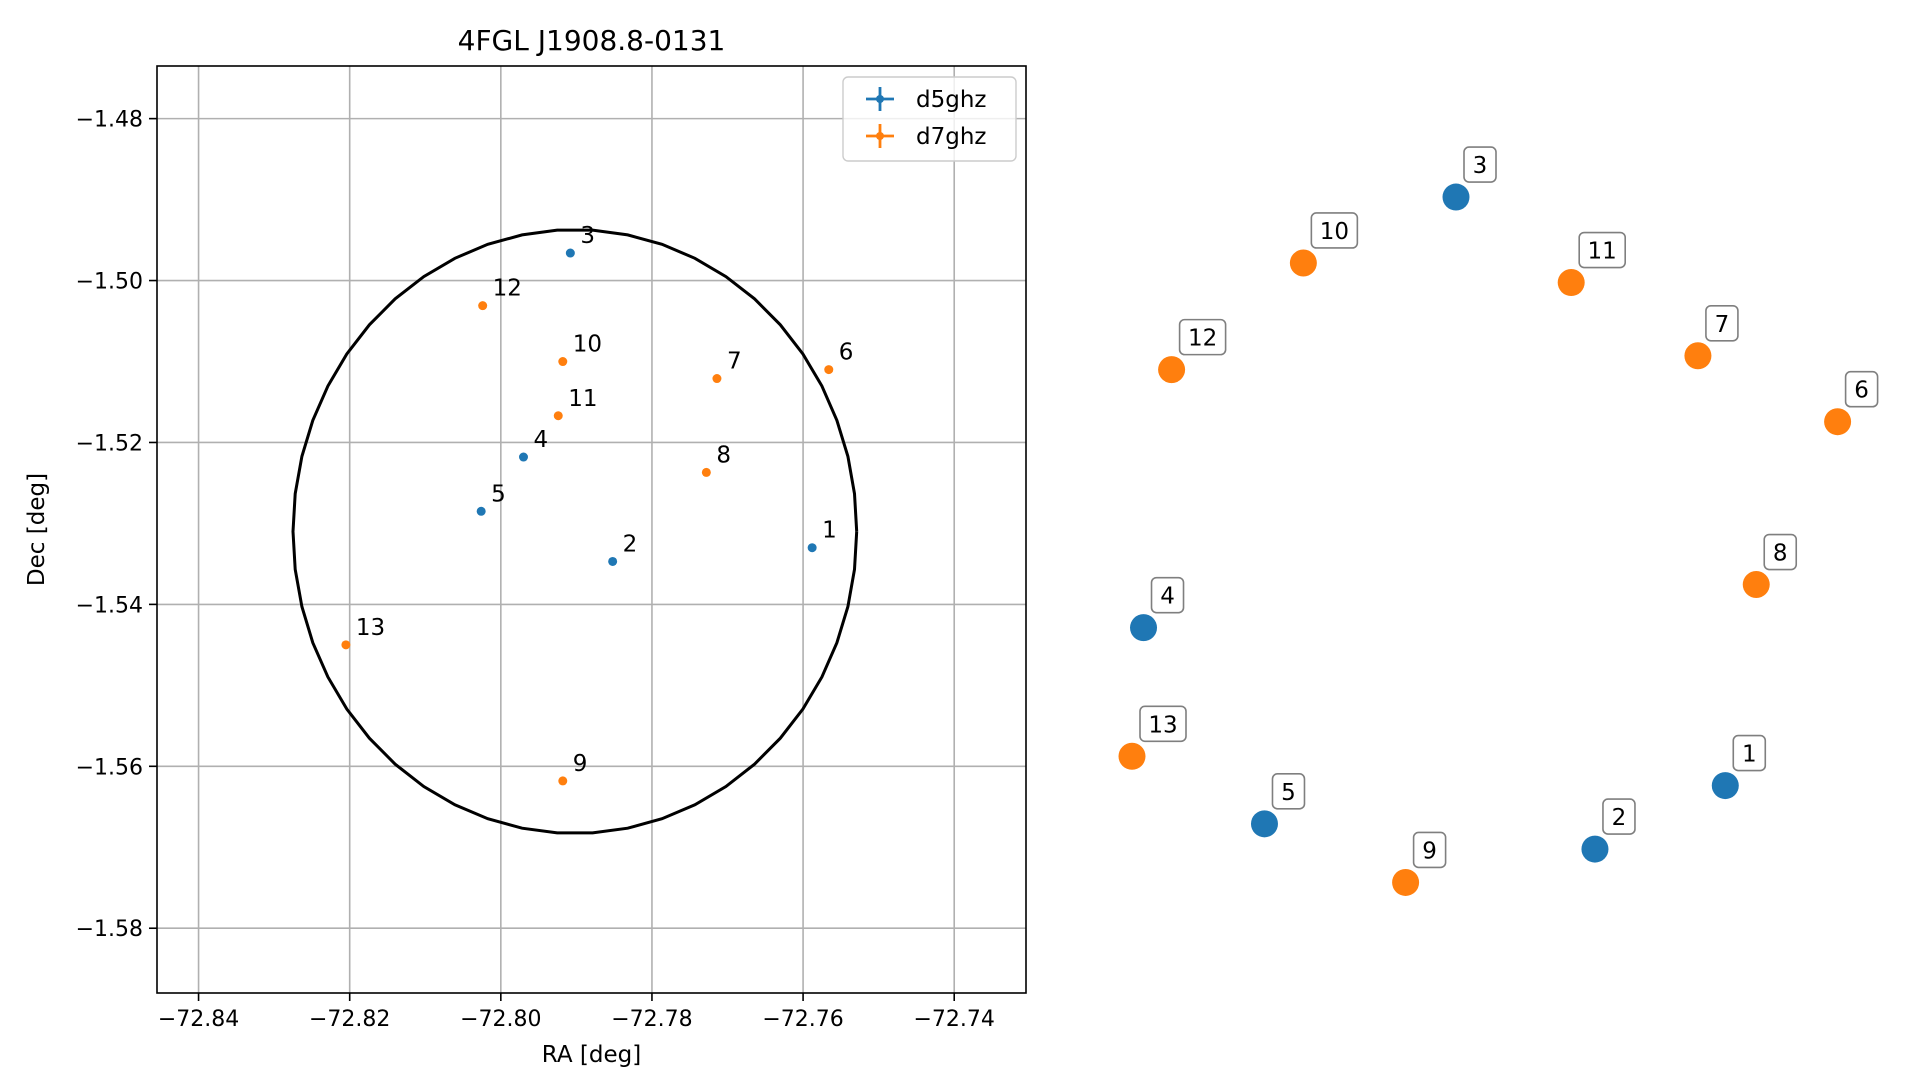 This screenshot has height=1080, width=1919. Describe the element at coordinates (651, 1019) in the screenshot. I see `x-tick-label: −72.78` at that location.